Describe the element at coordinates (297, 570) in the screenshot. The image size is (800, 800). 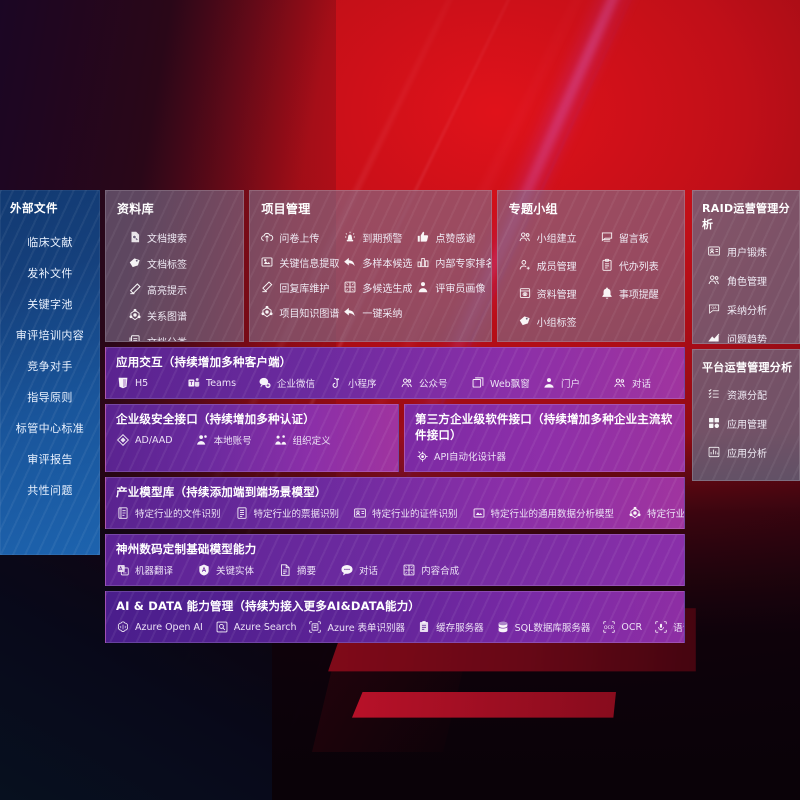
I see `item-summary: 摘要` at that location.